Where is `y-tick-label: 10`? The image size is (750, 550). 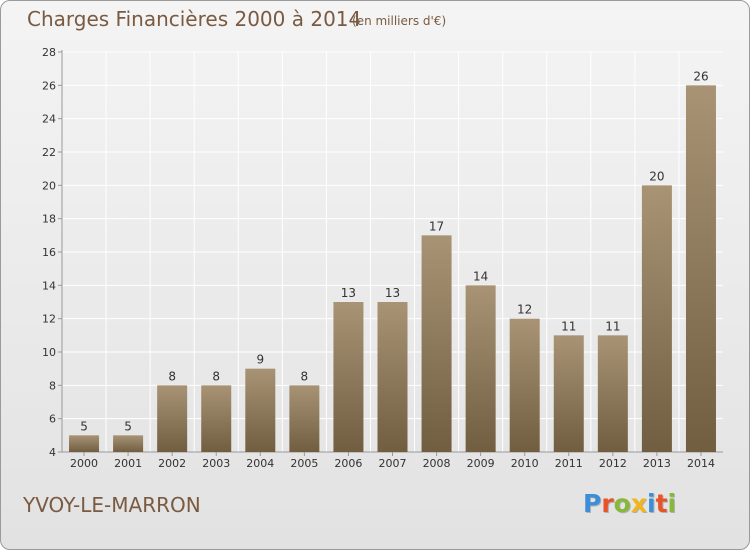
y-tick-label: 10 is located at coordinates (49, 352).